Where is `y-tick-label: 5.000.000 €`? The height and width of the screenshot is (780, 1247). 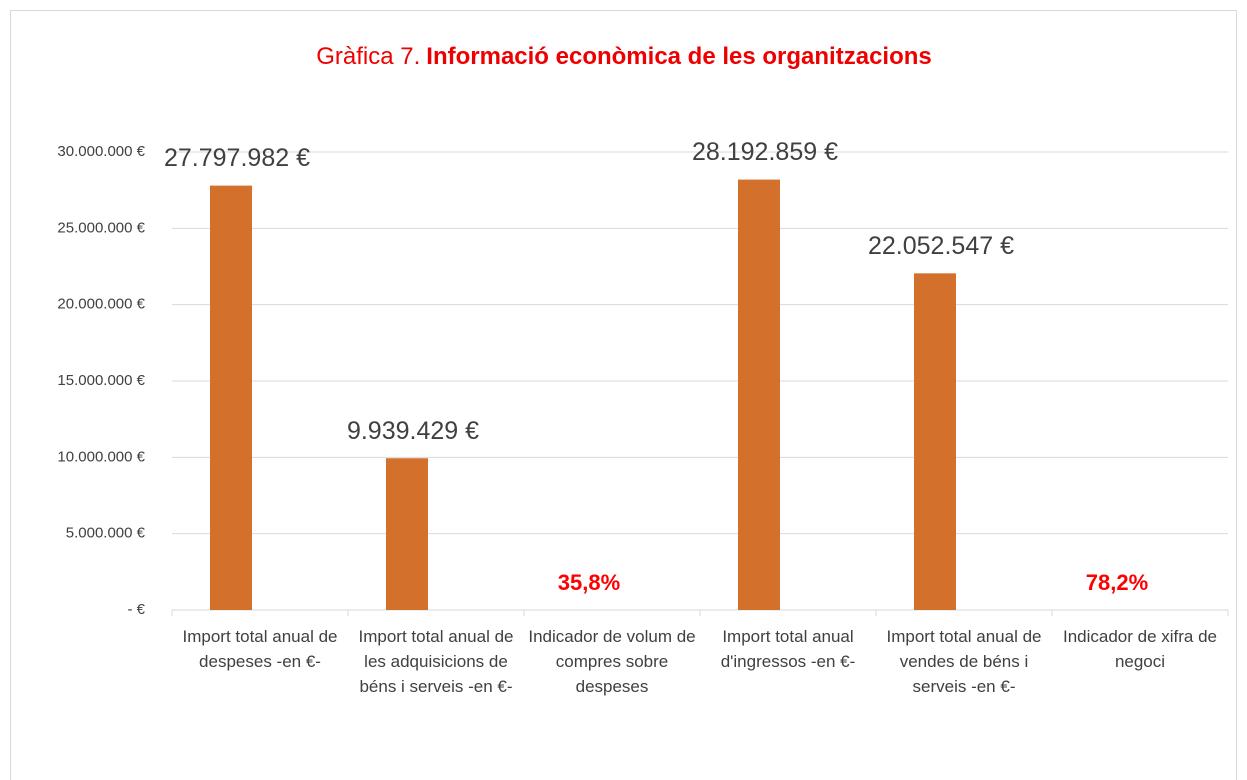 y-tick-label: 5.000.000 € is located at coordinates (106, 533).